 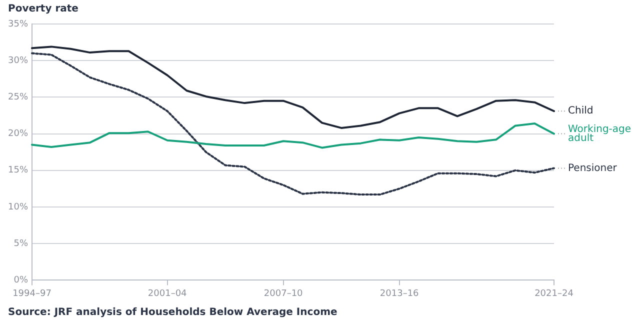 I want to click on y-tick-label: 5%, so click(x=21, y=243).